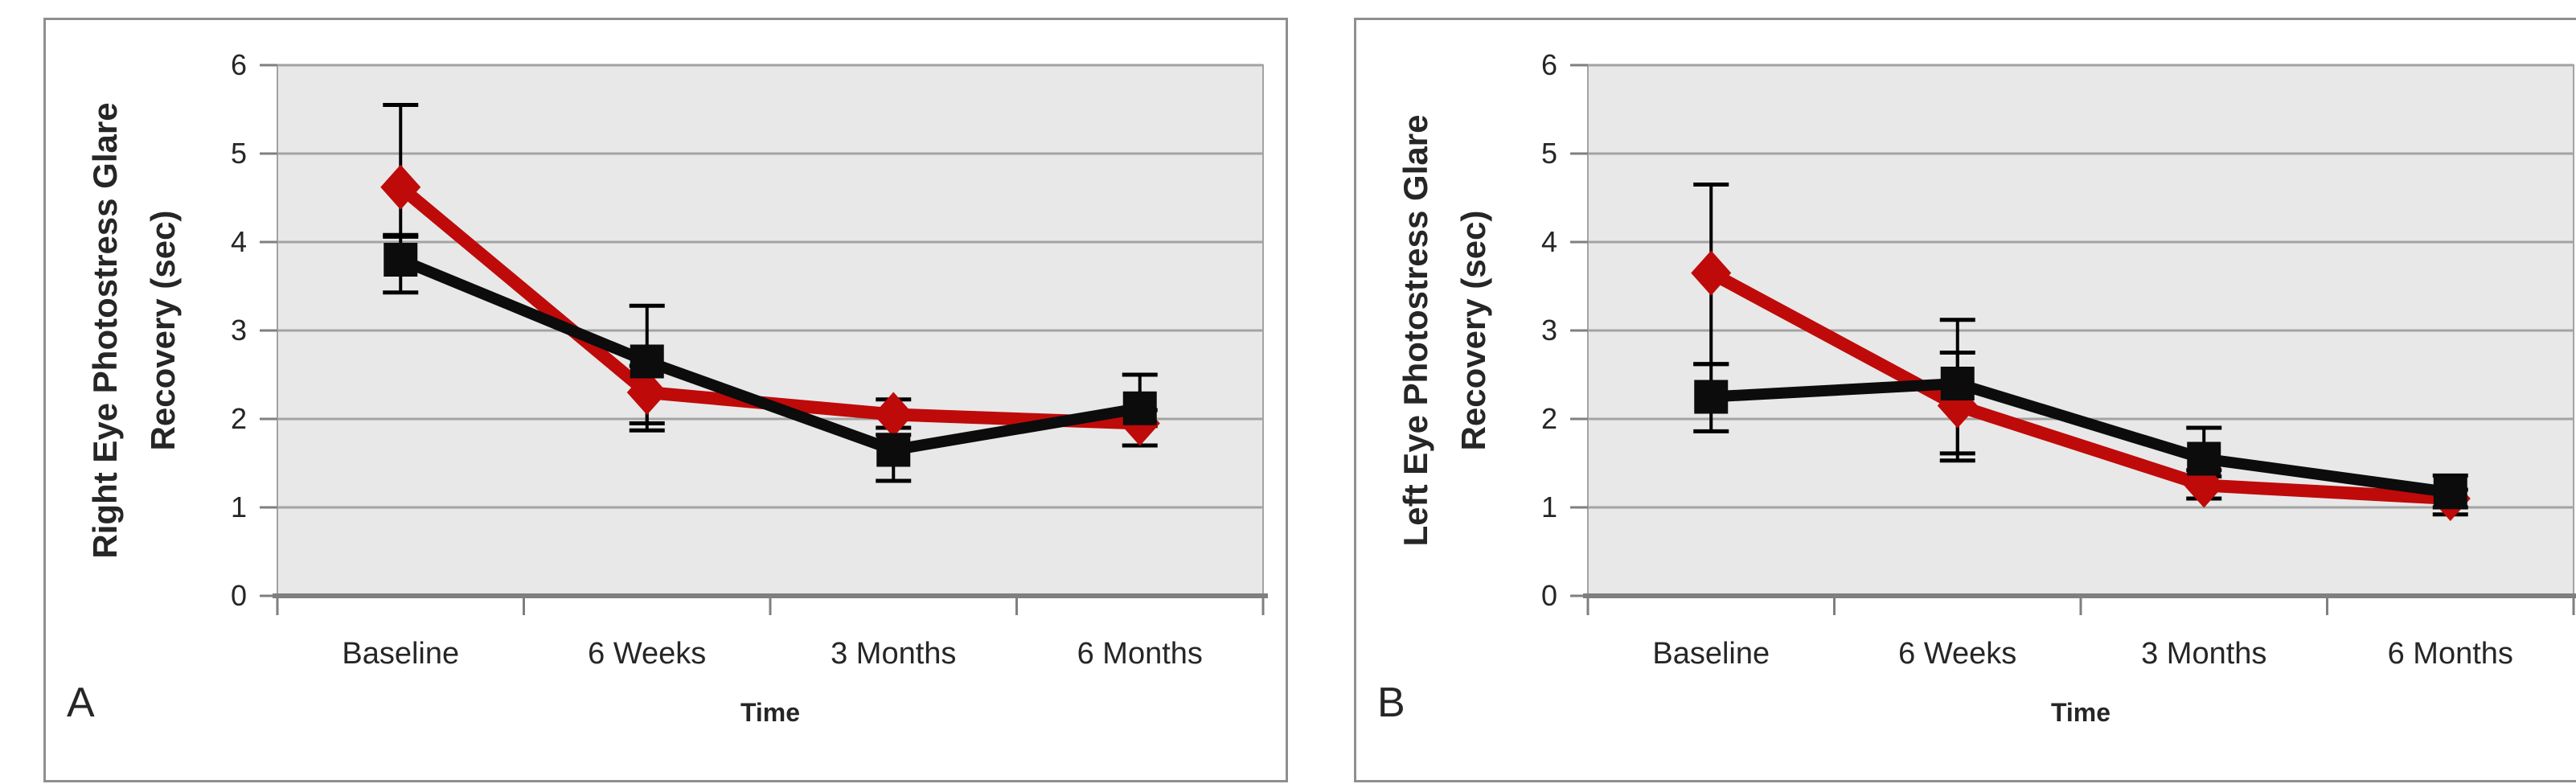 Image resolution: width=2576 pixels, height=784 pixels. Describe the element at coordinates (1415, 331) in the screenshot. I see `y-axis-title-line1: Left Eye Photostress Glare` at that location.